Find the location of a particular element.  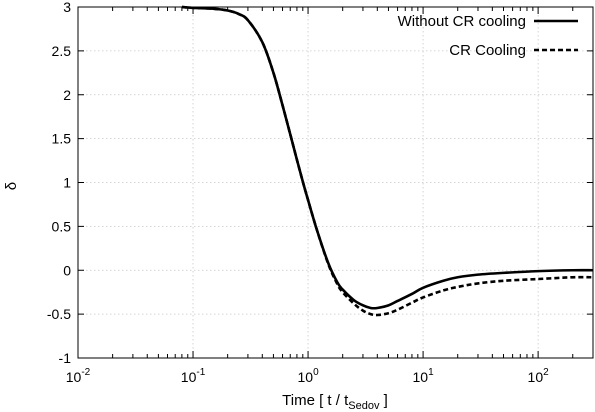

x-tick-label: 10⁰ is located at coordinates (308, 376).